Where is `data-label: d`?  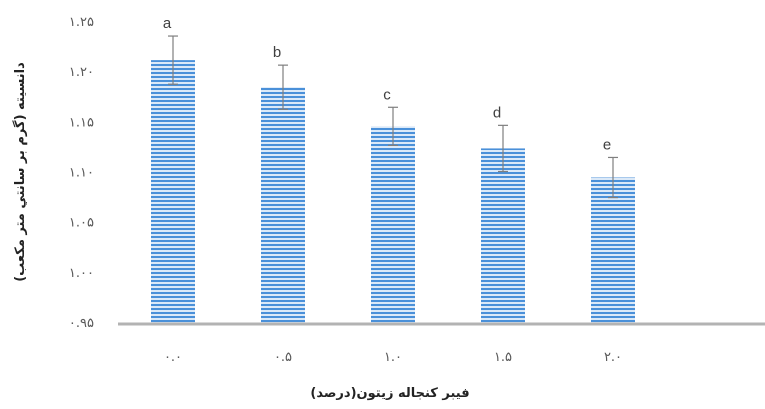 data-label: d is located at coordinates (497, 112).